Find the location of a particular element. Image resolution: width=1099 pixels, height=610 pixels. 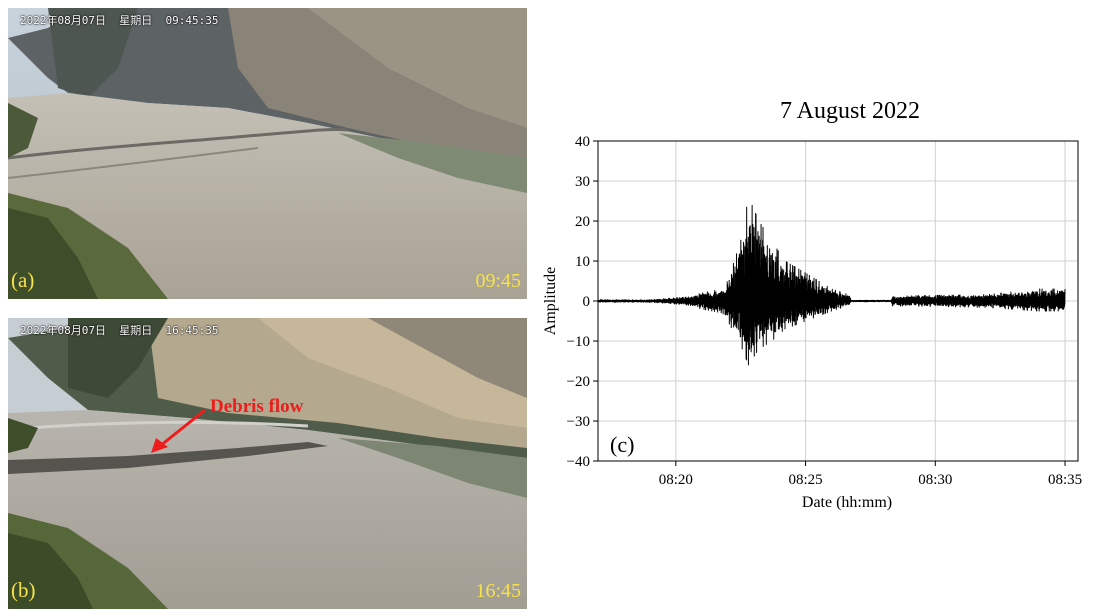

photo-b-panel-label: (b) is located at coordinates (23, 590).